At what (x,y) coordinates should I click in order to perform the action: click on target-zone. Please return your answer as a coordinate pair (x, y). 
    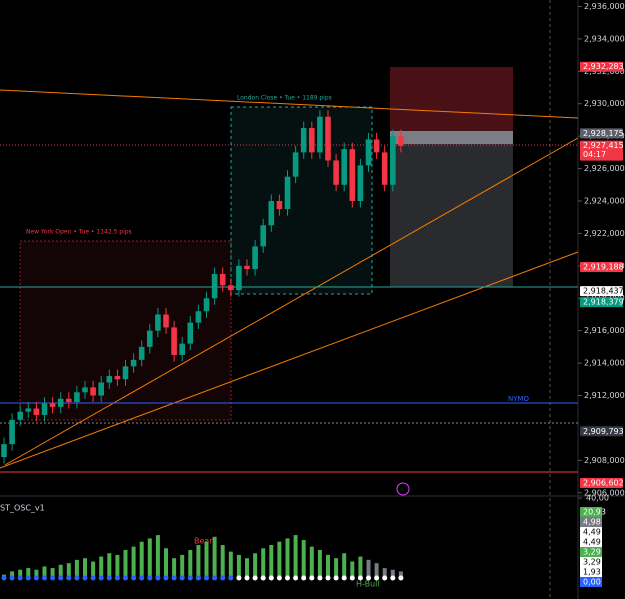
    Looking at the image, I should click on (451, 209).